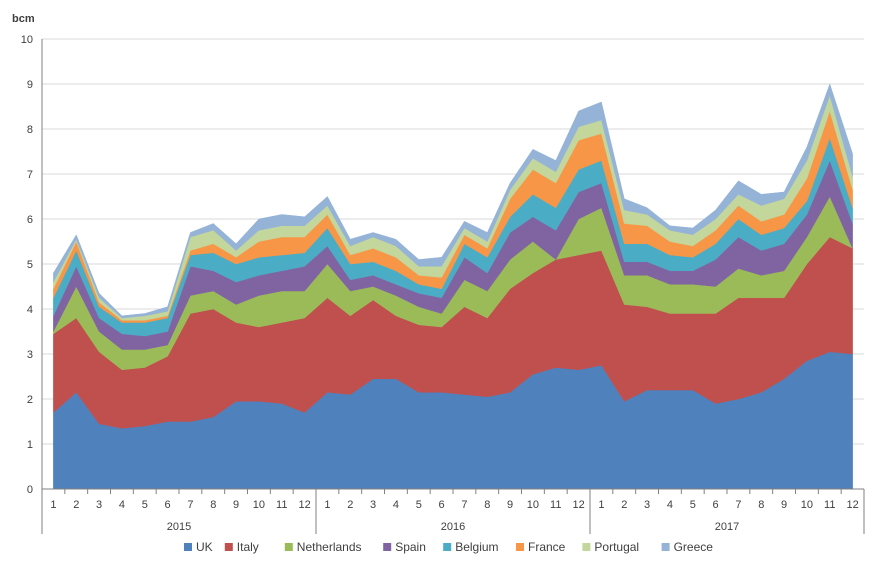 The width and height of the screenshot is (892, 570). What do you see at coordinates (30, 265) in the screenshot?
I see `y-tick-label: 5` at bounding box center [30, 265].